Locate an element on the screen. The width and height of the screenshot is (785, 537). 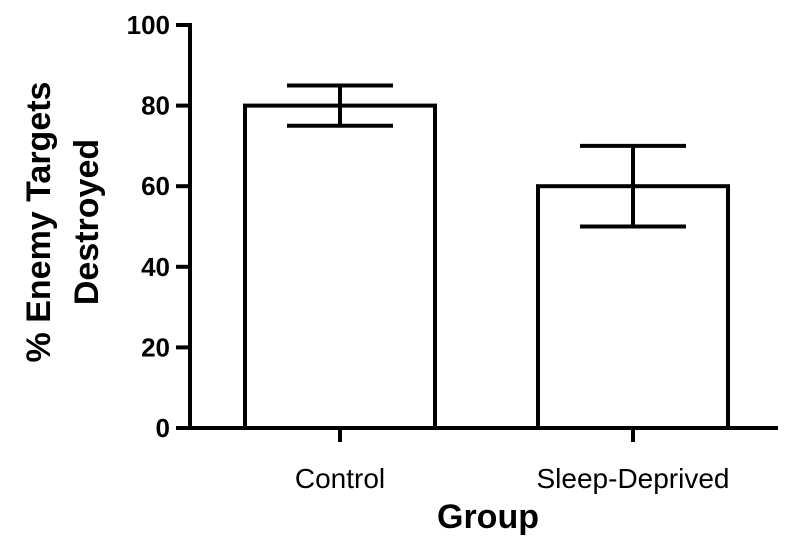
x-tick-label-control: Control is located at coordinates (340, 478).